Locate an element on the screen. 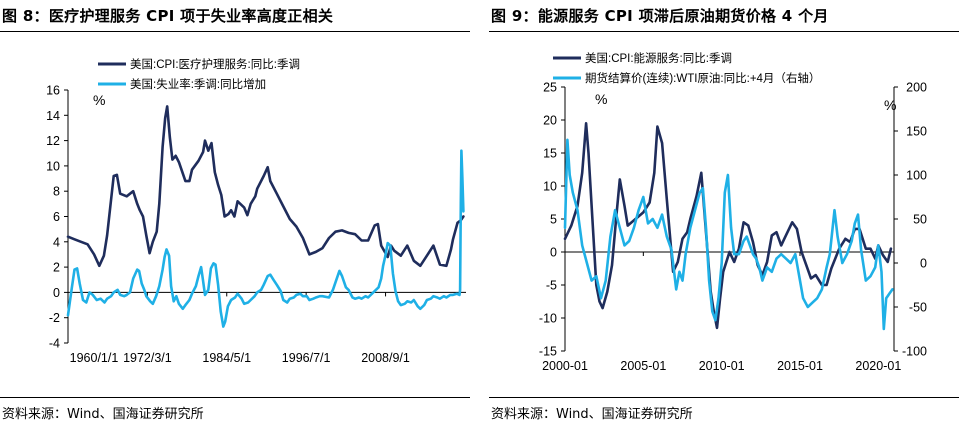 The height and width of the screenshot is (441, 959). legend-label-2: 期货结算价(连续):WTI原油:同比:+4月（右轴） is located at coordinates (702, 78).